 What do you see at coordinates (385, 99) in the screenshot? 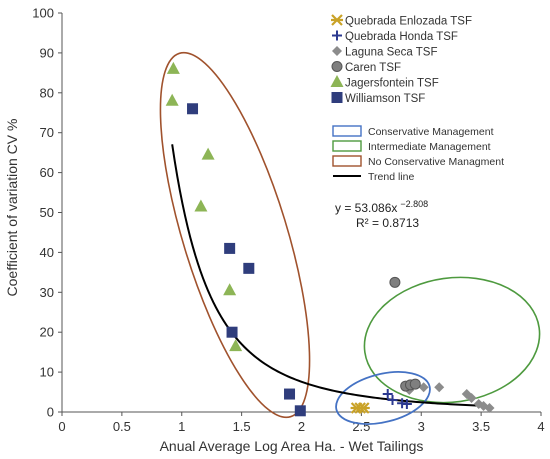
I see `legend-label-williamson-tsf: Williamson TSF` at bounding box center [385, 99].